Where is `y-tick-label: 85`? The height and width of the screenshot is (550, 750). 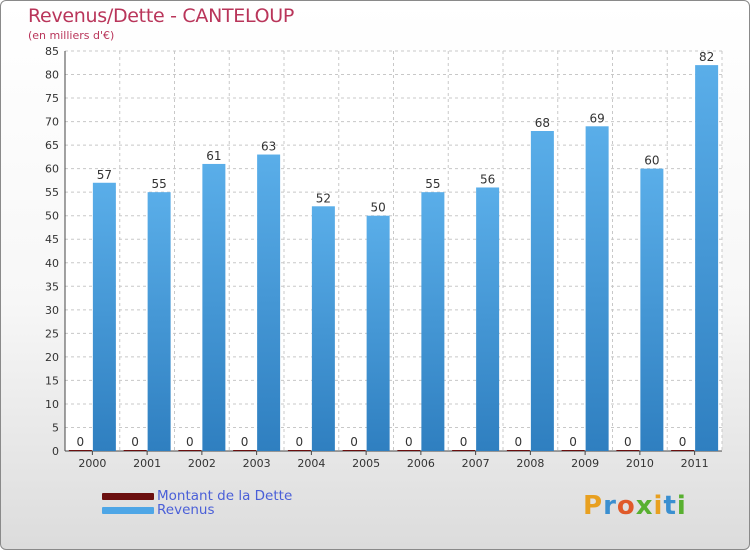 y-tick-label: 85 is located at coordinates (52, 51).